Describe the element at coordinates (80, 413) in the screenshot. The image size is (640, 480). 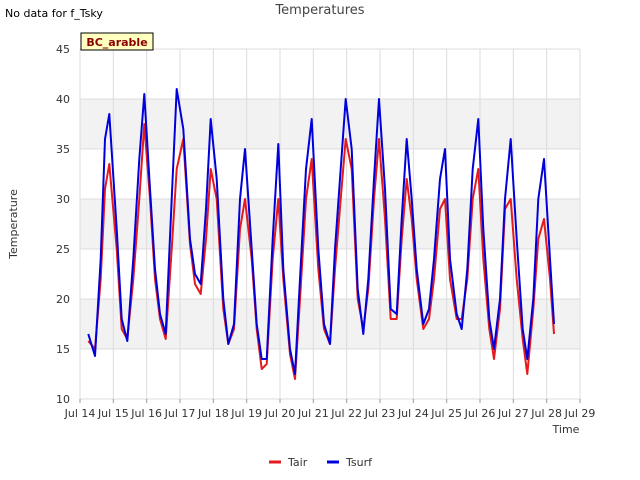
I see `x-tick-label: Jul 14` at that location.